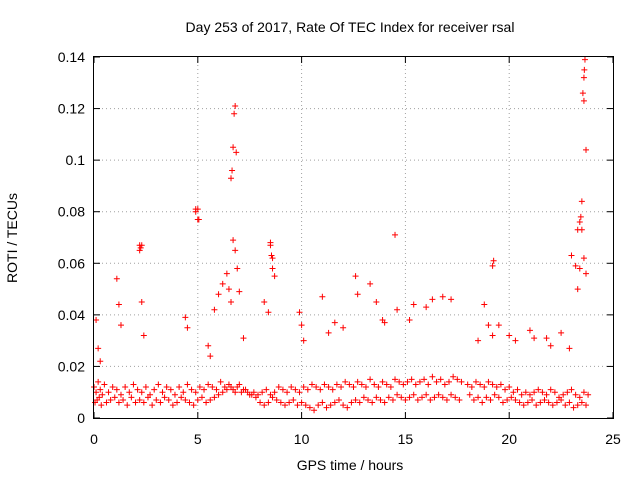  What do you see at coordinates (613, 439) in the screenshot?
I see `x-tick-label: 25` at bounding box center [613, 439].